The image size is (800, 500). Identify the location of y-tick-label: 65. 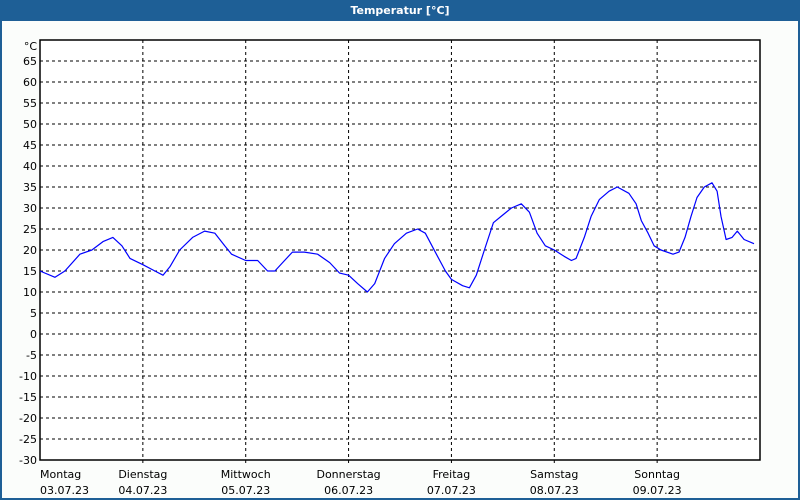
(30, 61).